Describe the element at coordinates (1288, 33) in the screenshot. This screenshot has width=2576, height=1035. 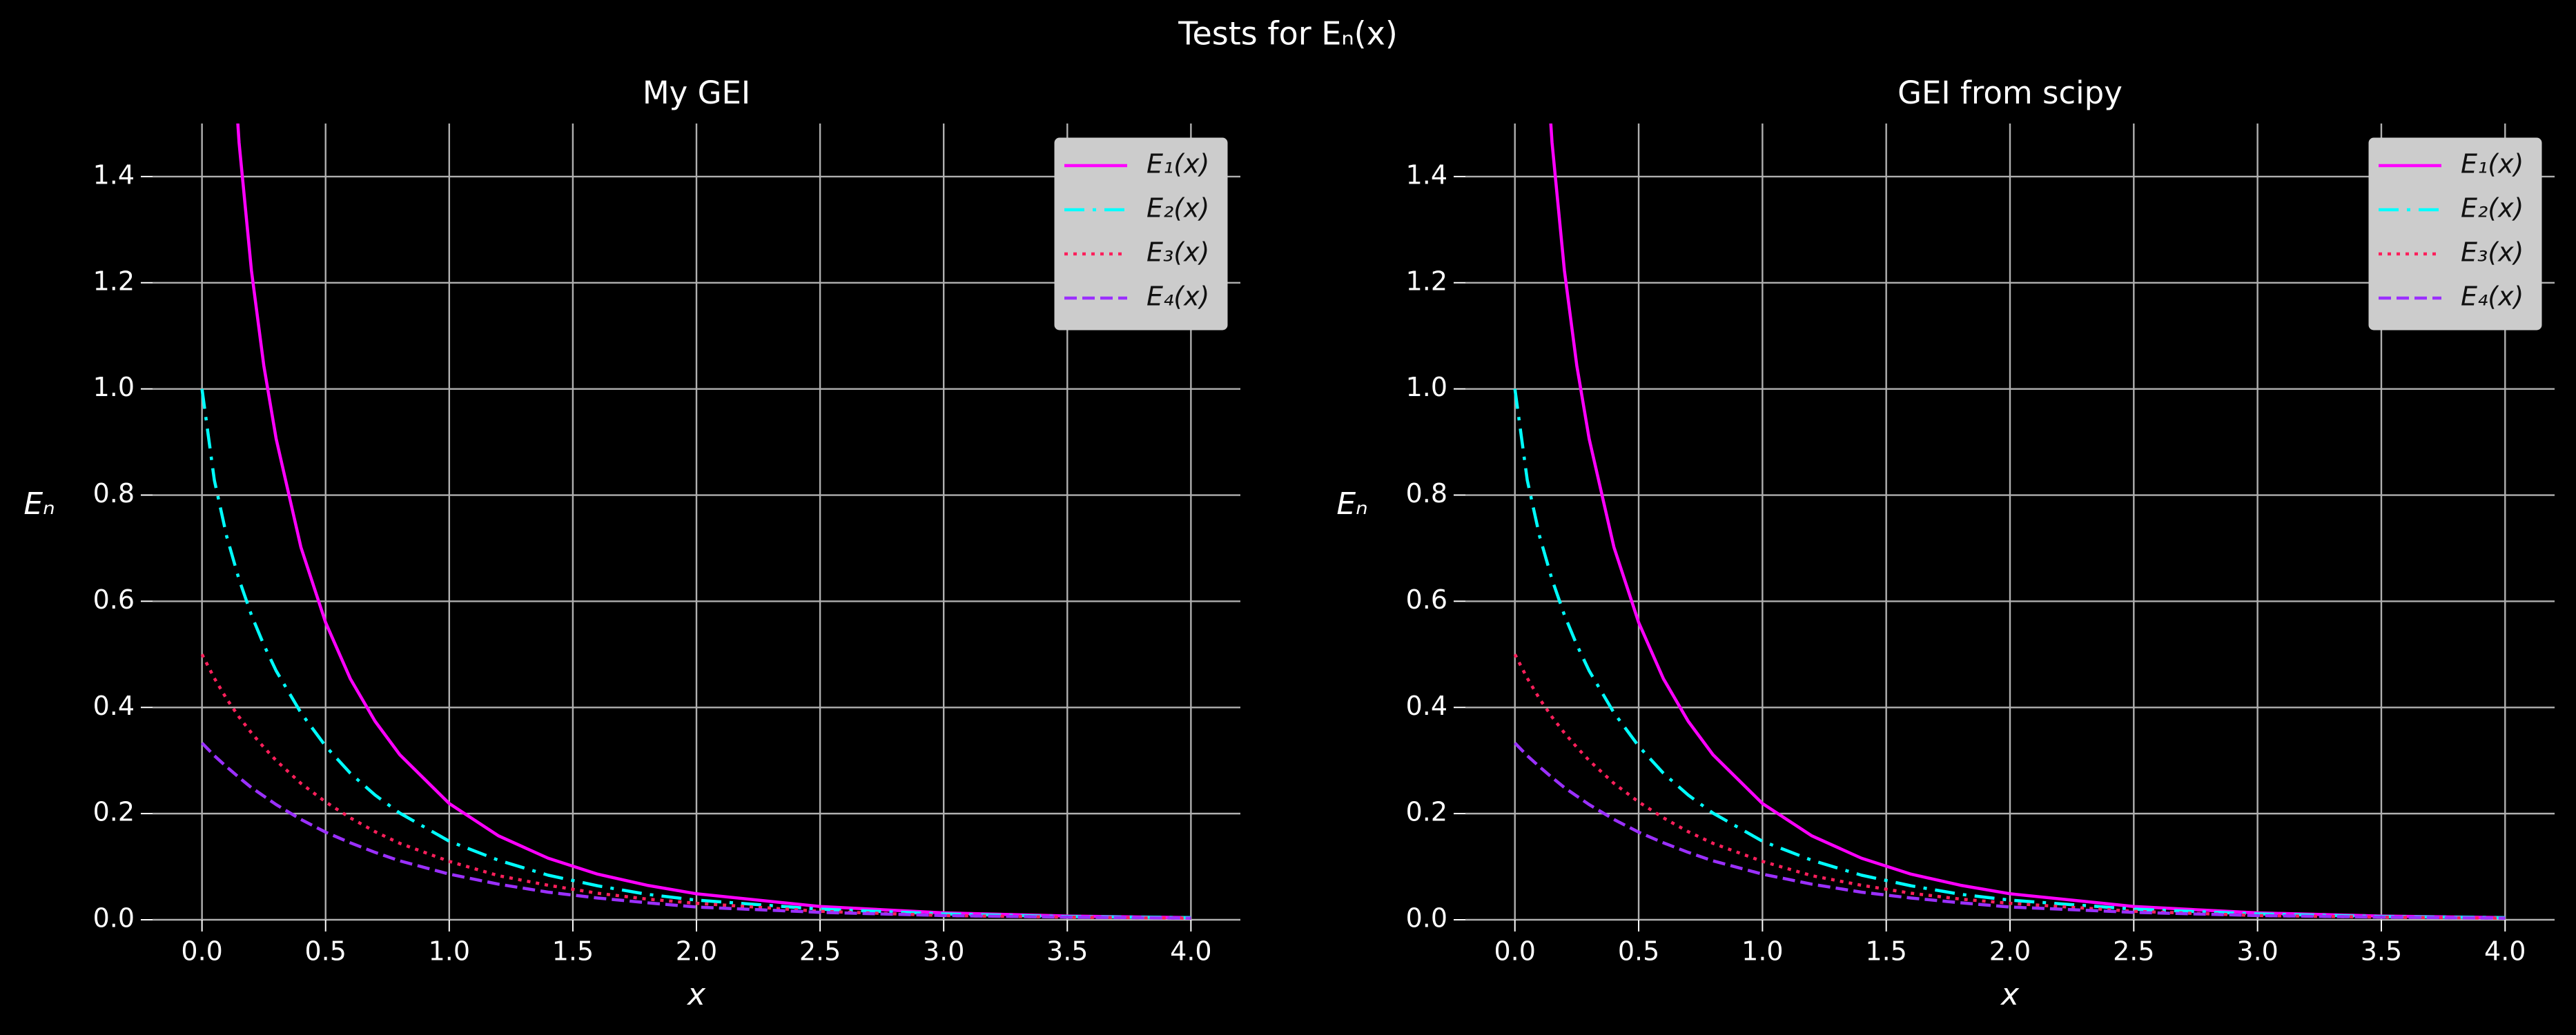
I see `figure-title: Tests for Eₙ(x)` at that location.